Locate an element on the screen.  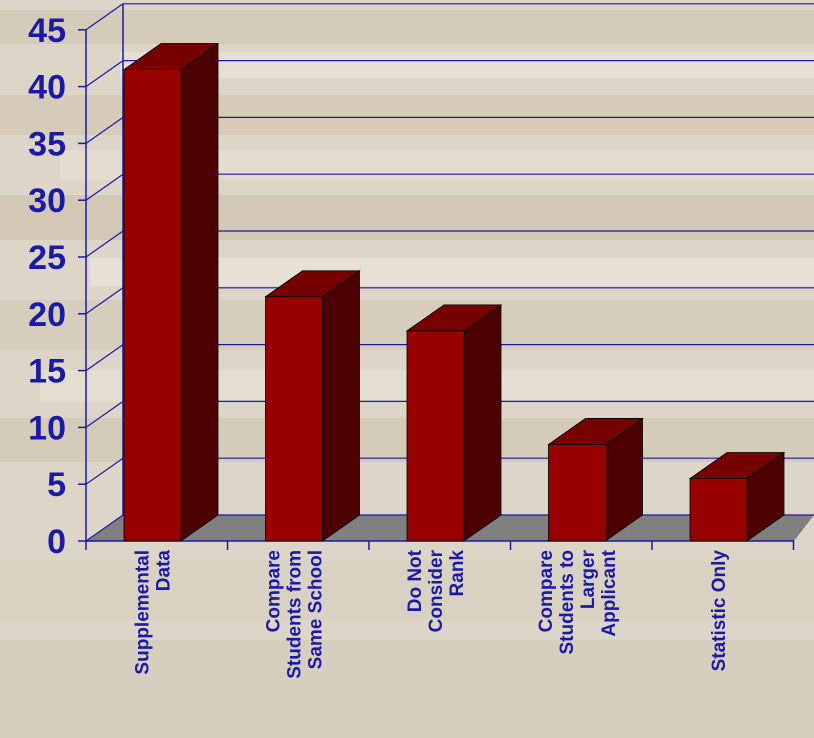
y-tick-label: 40 is located at coordinates (47, 88).